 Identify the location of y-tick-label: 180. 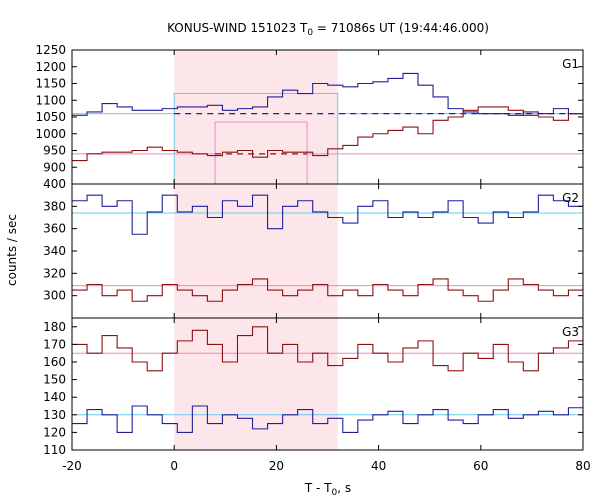
(54, 327).